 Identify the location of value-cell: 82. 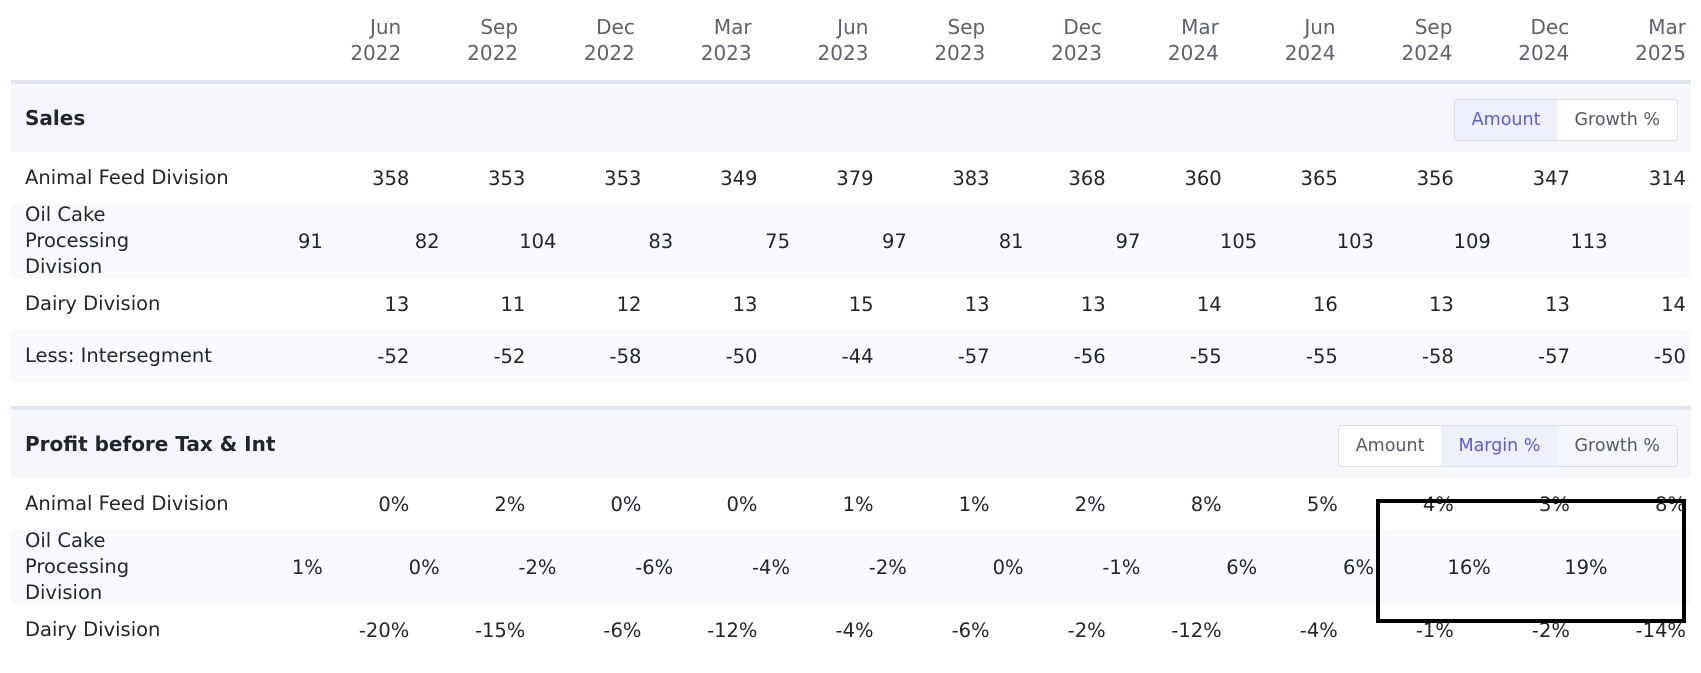
(427, 241).